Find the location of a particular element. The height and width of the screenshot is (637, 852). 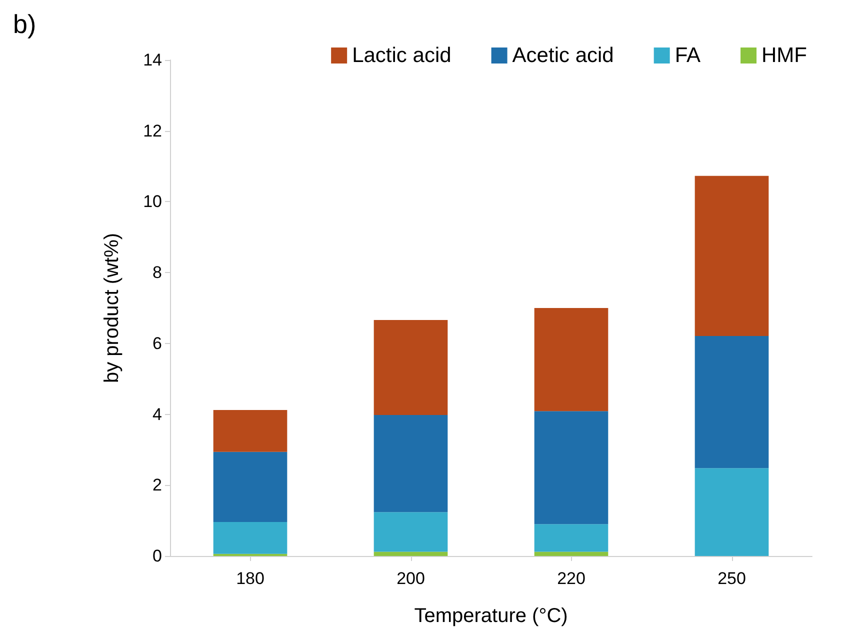

y-tick-label: 2 is located at coordinates (157, 485).